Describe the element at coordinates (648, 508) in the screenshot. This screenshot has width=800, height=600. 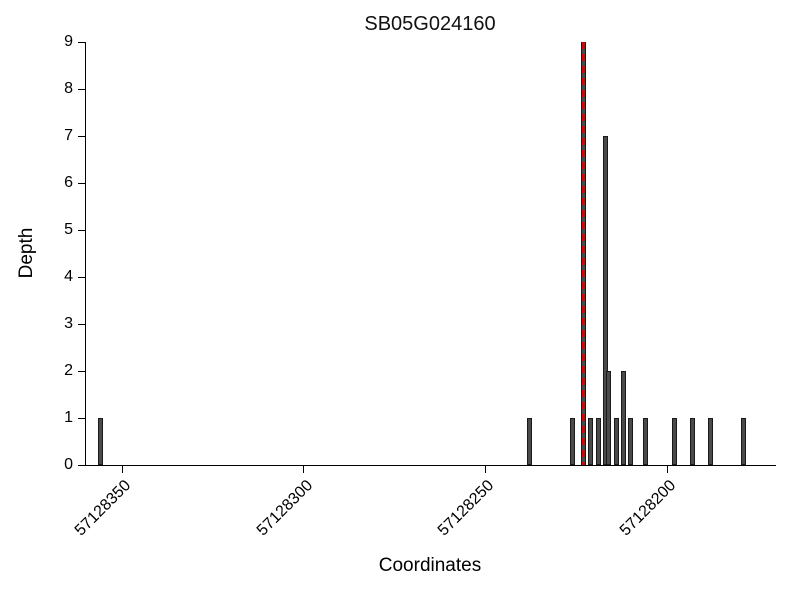
I see `x-tick-label-text: 57128200` at that location.